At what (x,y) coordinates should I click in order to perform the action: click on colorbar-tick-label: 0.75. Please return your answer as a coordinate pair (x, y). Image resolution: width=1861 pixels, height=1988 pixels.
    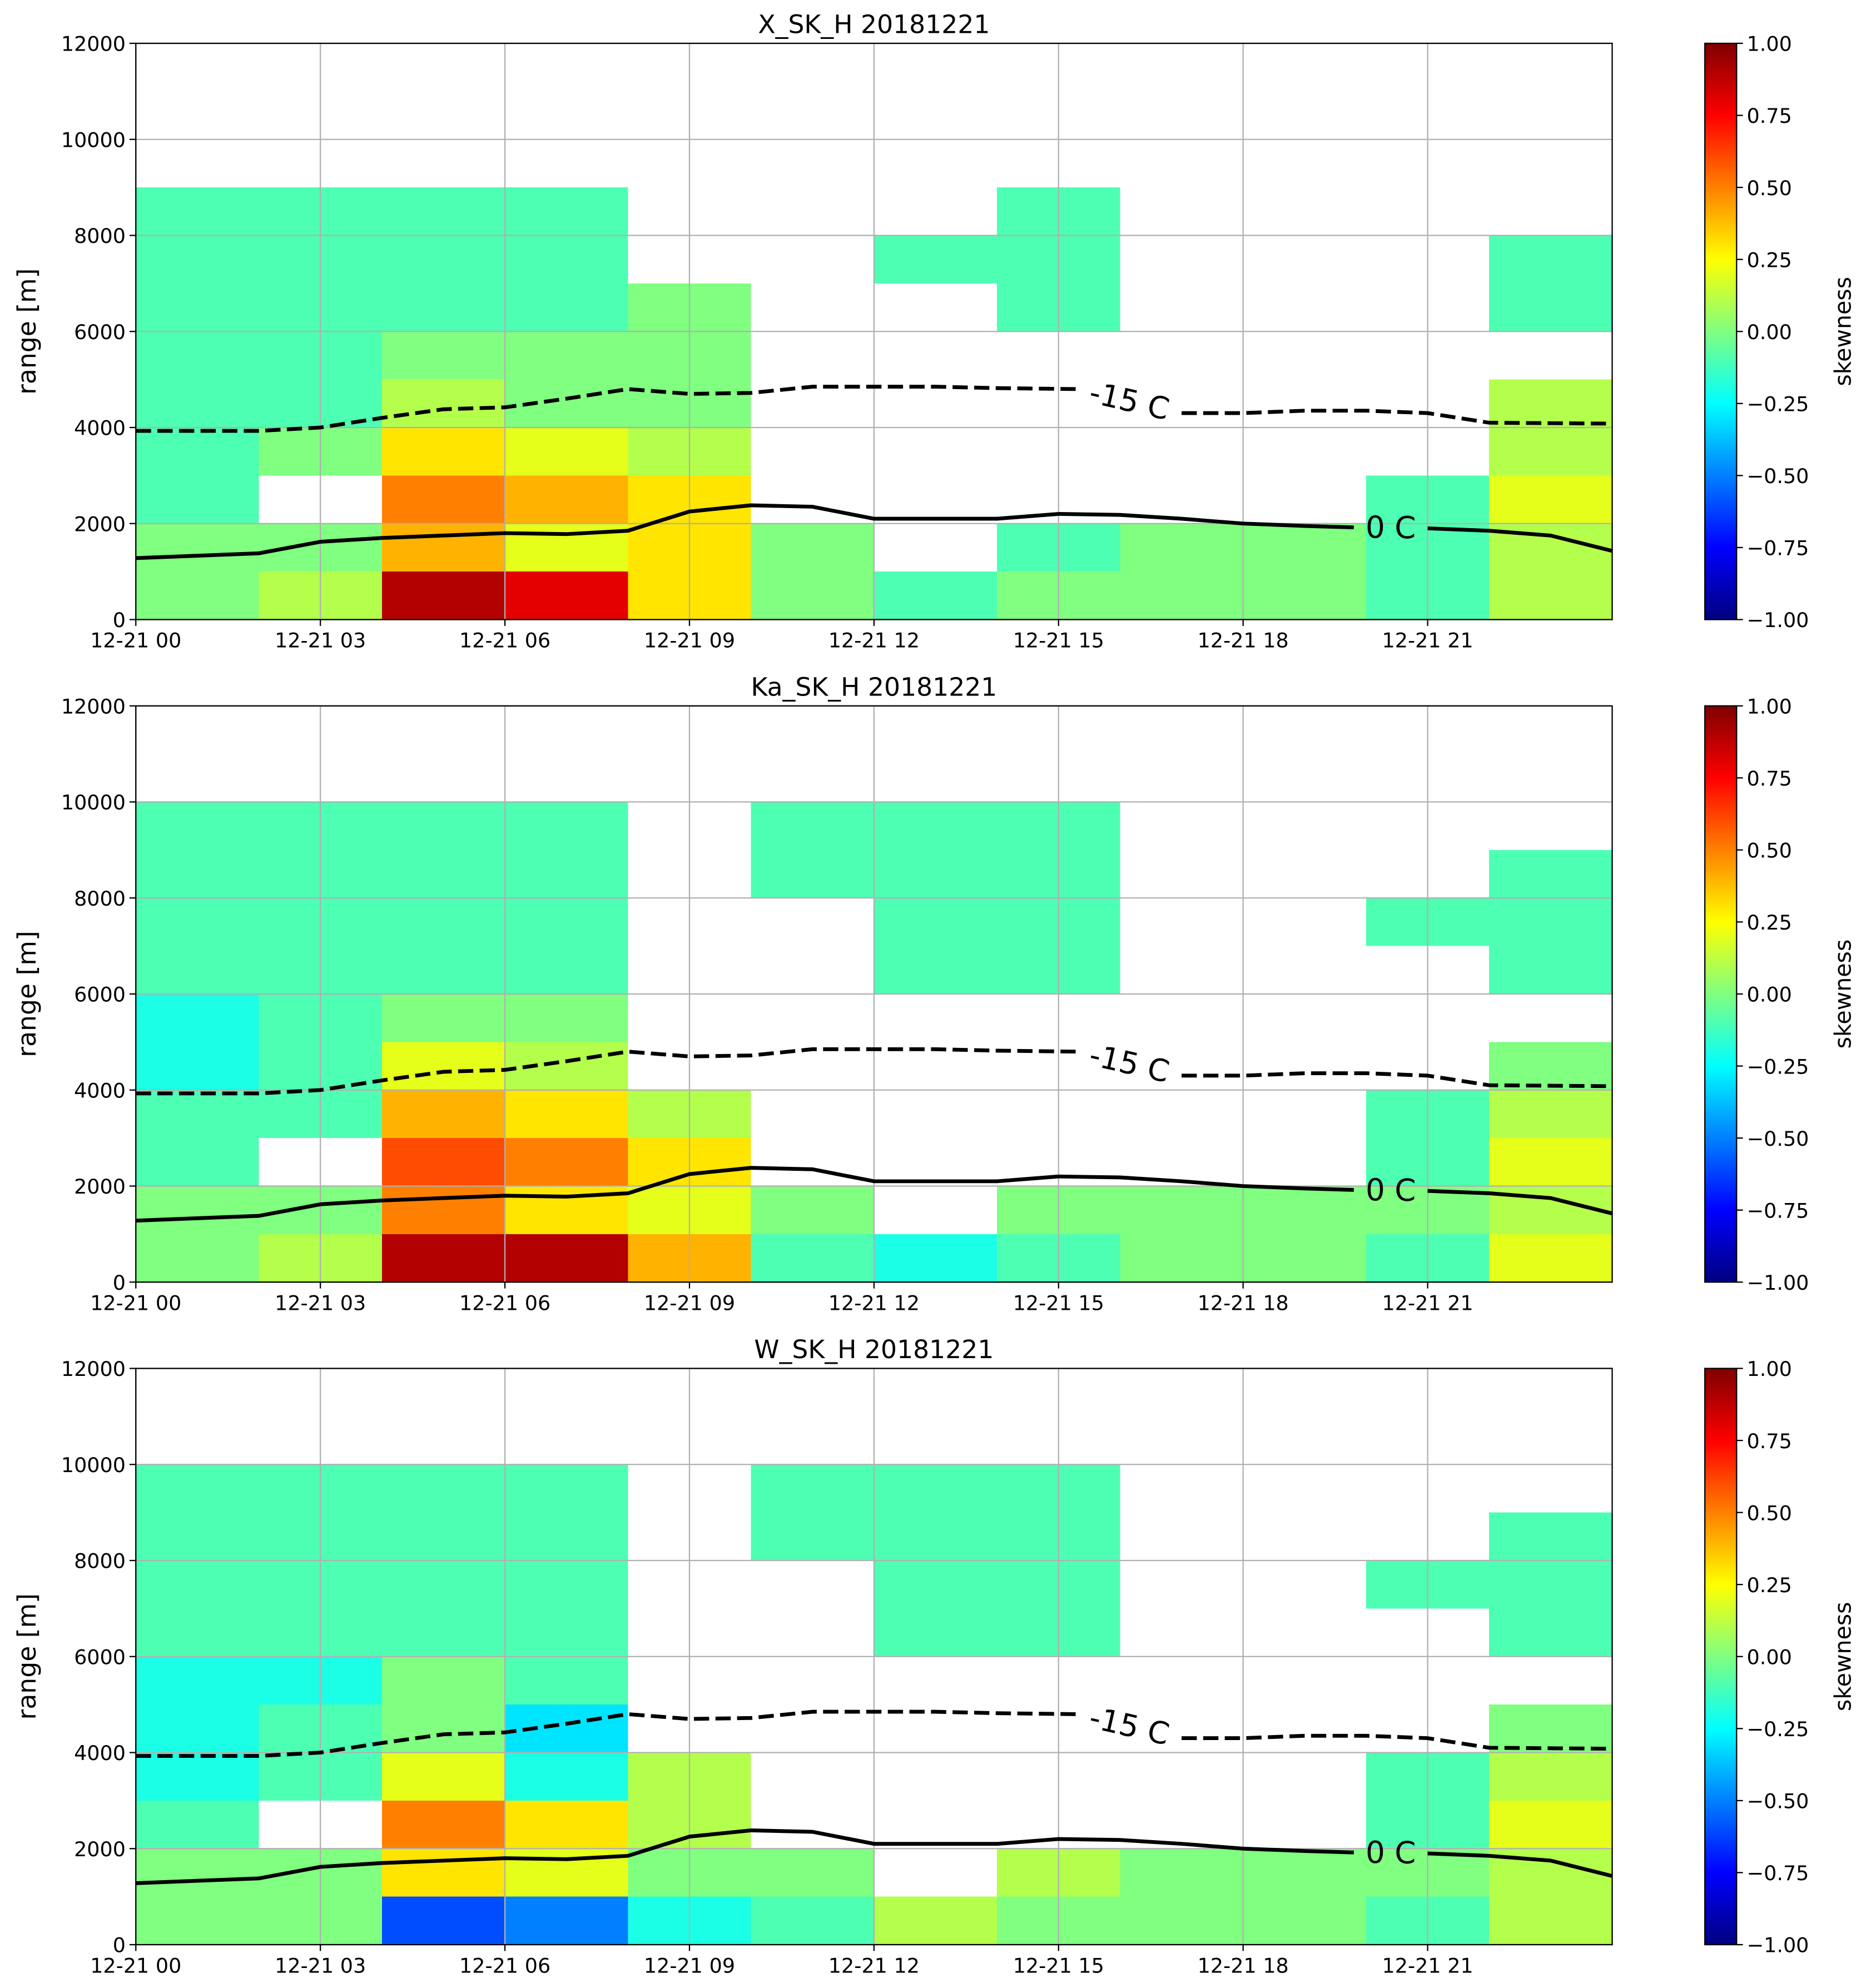
    Looking at the image, I should click on (1769, 116).